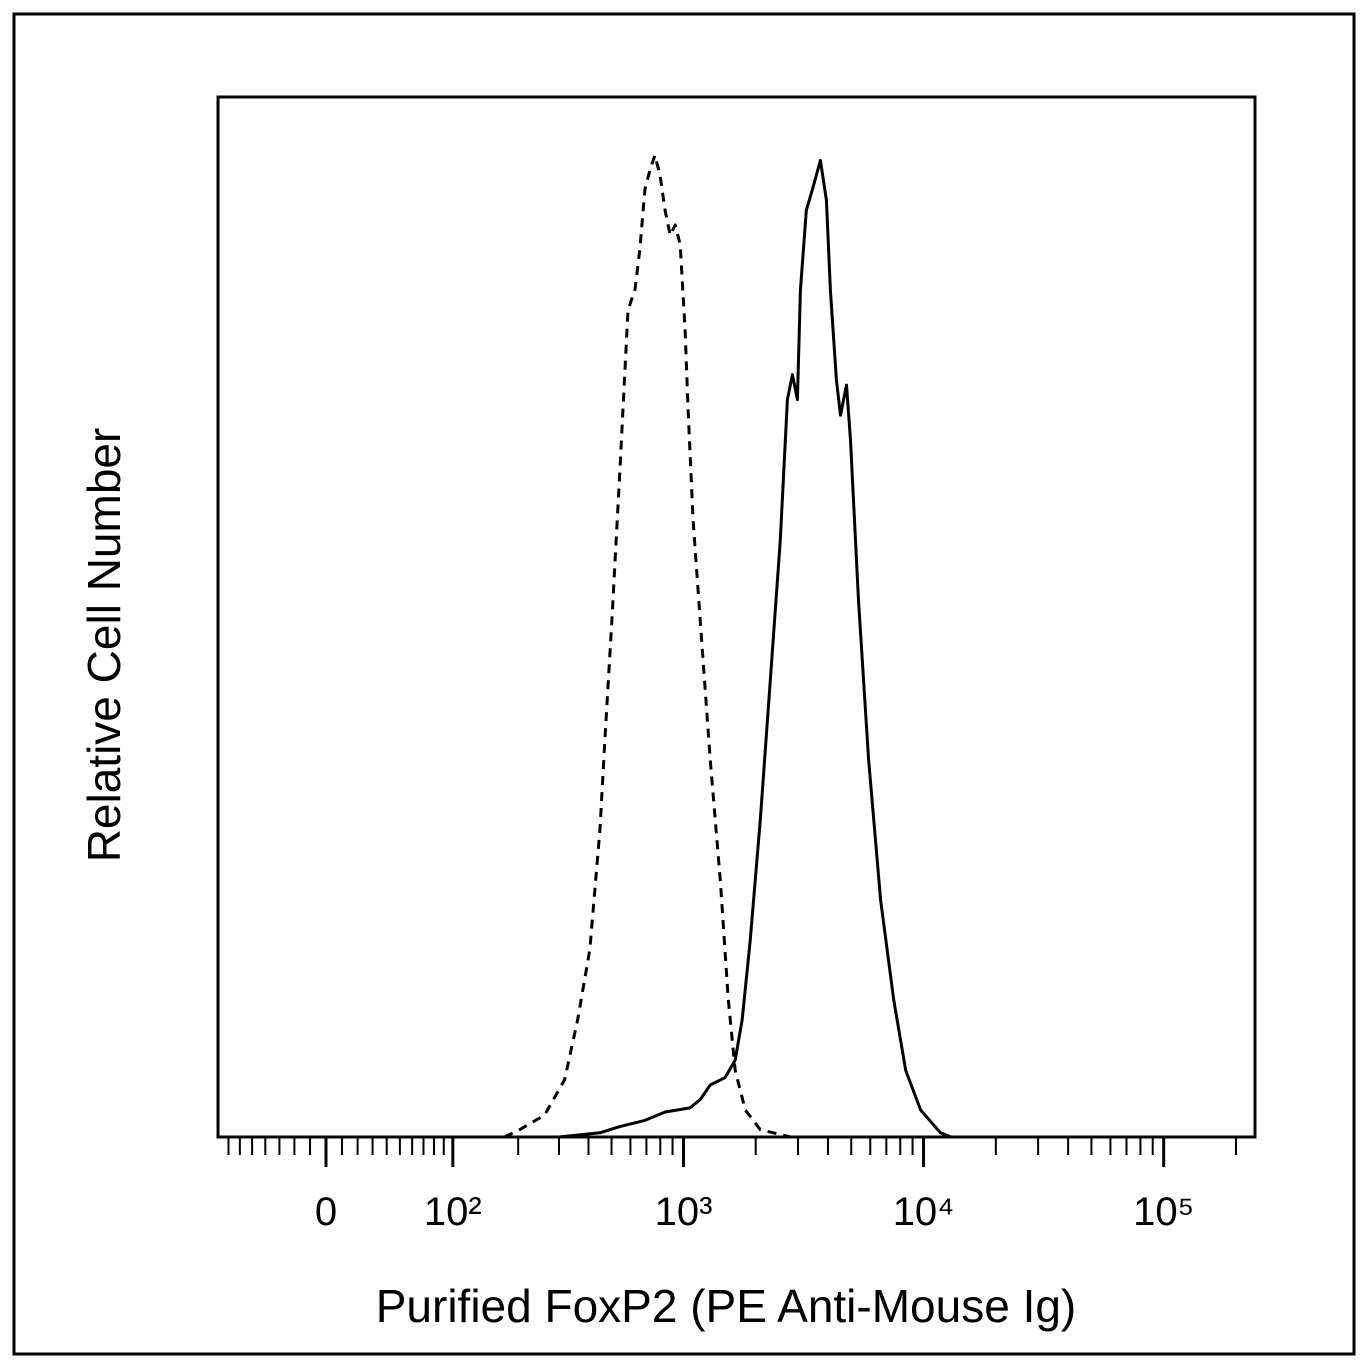  Describe the element at coordinates (453, 1212) in the screenshot. I see `x-tick-label: 10²` at that location.